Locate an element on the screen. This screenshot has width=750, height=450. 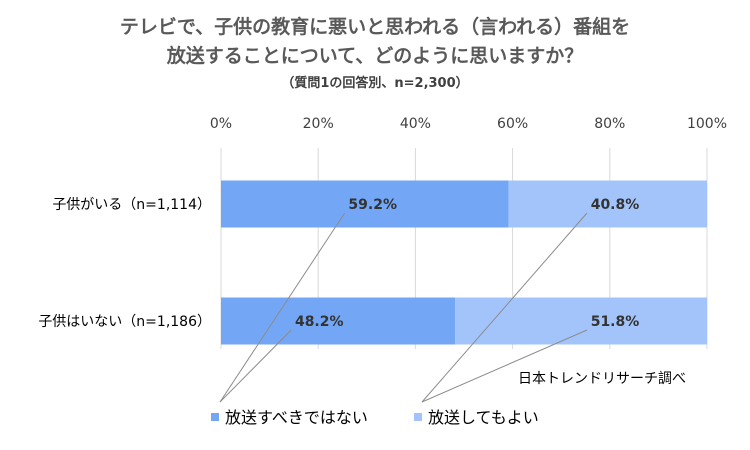
x-tick-label: 40% is located at coordinates (415, 124).